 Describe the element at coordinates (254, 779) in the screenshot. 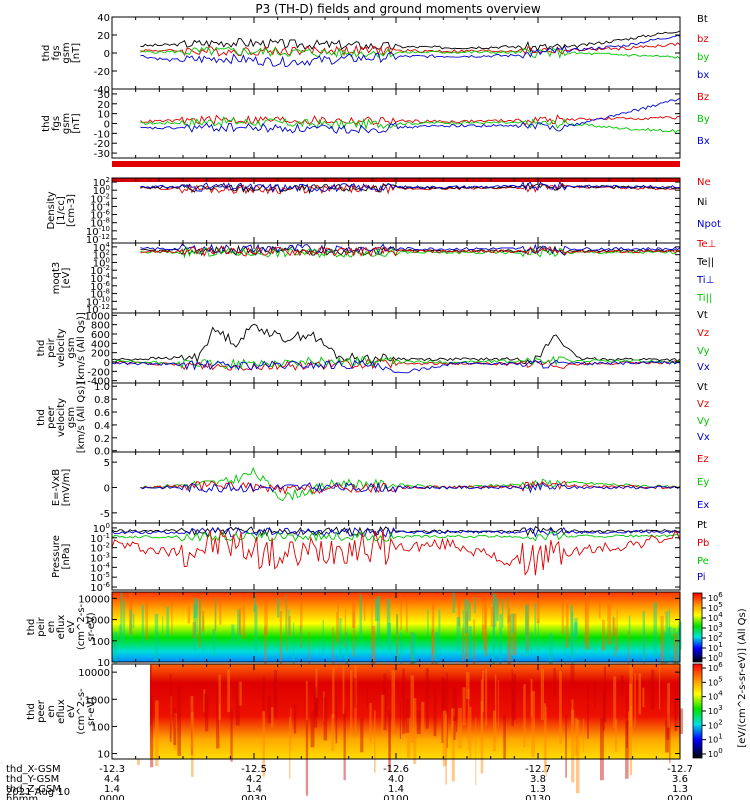

I see `footer-value: 4.2` at that location.